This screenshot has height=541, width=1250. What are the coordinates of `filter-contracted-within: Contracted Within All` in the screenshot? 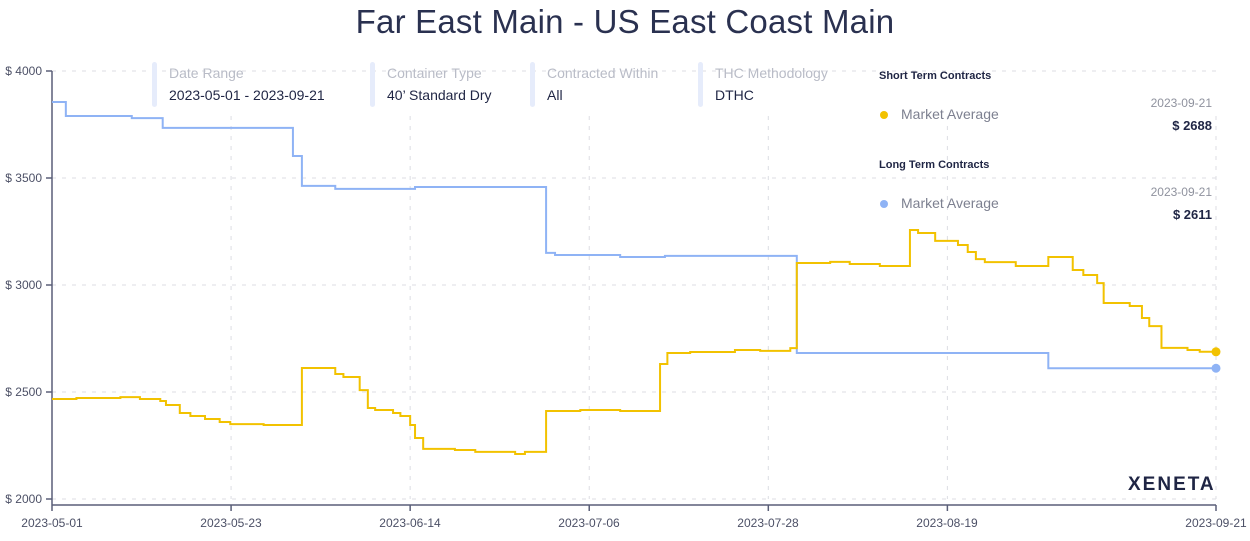 It's located at (594, 84).